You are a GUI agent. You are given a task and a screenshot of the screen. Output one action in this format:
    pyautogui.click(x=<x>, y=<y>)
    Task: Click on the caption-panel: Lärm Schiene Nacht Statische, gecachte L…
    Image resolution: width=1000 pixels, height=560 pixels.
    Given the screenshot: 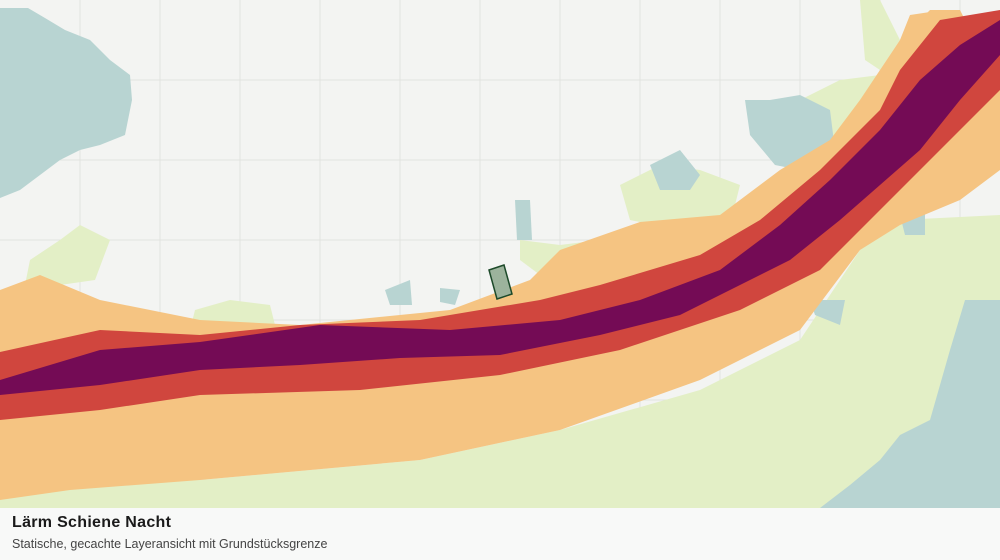 What is the action you would take?
    pyautogui.click(x=500, y=534)
    